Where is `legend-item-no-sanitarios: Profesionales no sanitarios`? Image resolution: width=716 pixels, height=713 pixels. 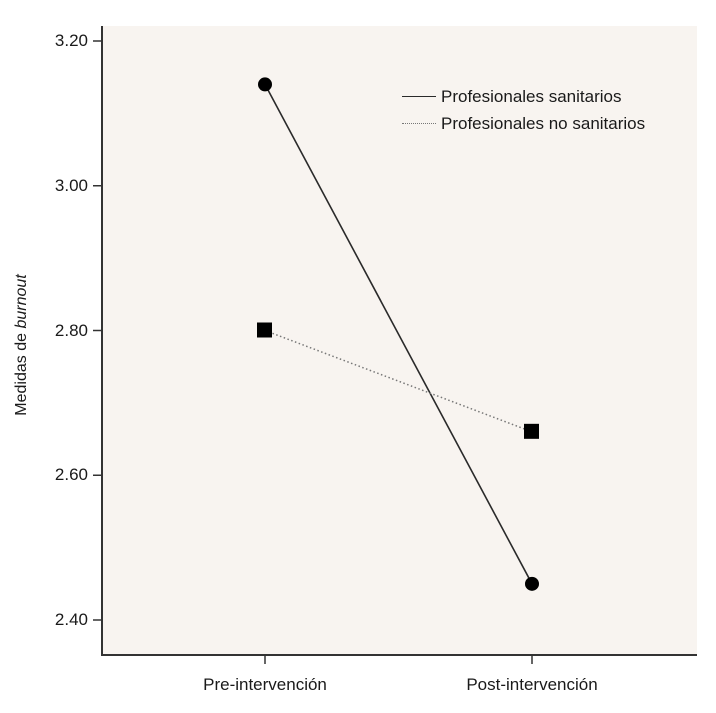 legend-item-no-sanitarios: Profesionales no sanitarios is located at coordinates (523, 123).